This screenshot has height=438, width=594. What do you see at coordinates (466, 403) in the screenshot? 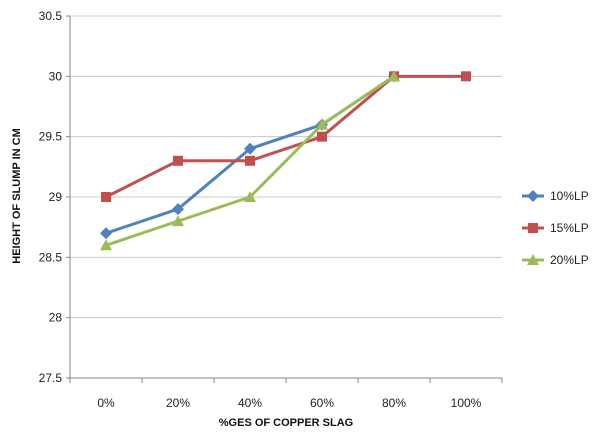
I see `x-tick-label: 100%` at bounding box center [466, 403].